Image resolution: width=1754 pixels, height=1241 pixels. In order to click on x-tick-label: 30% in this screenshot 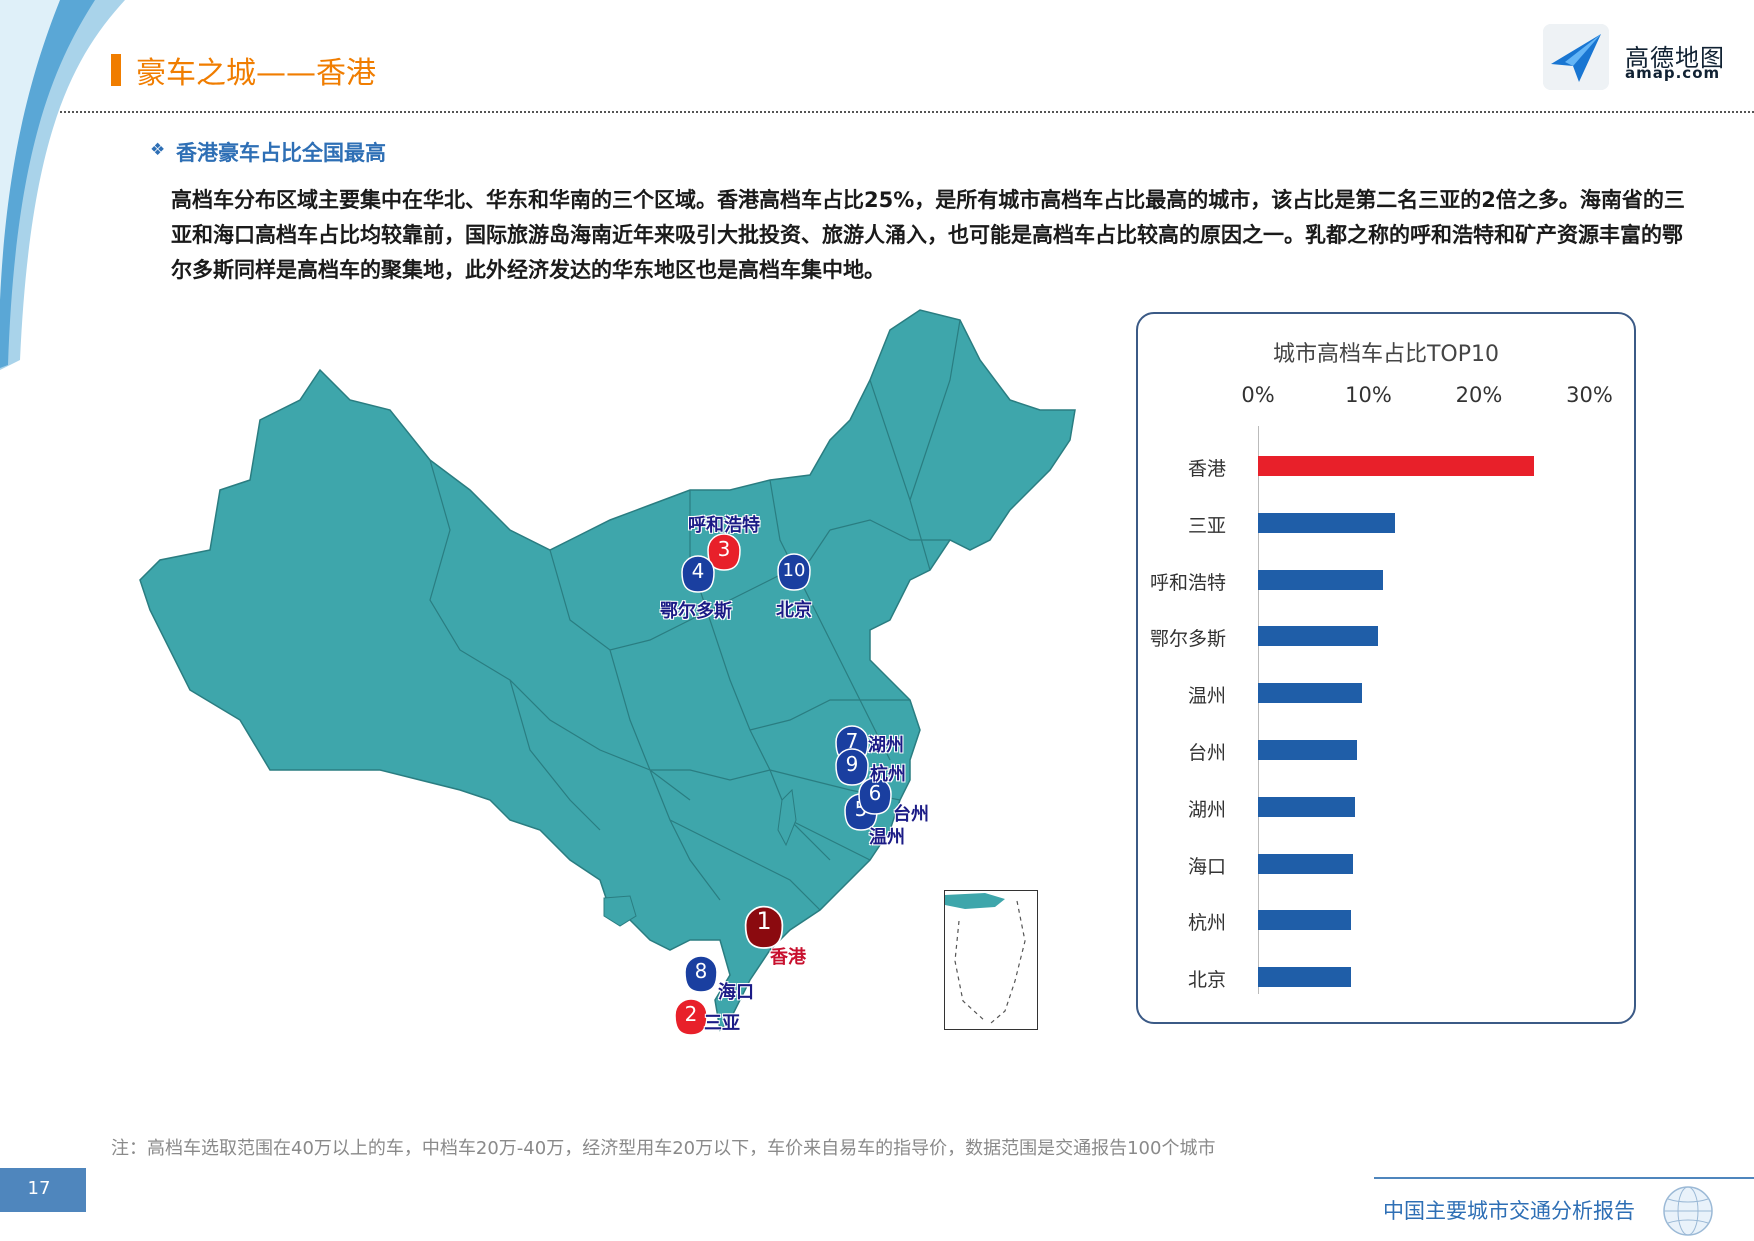, I will do `click(1589, 395)`.